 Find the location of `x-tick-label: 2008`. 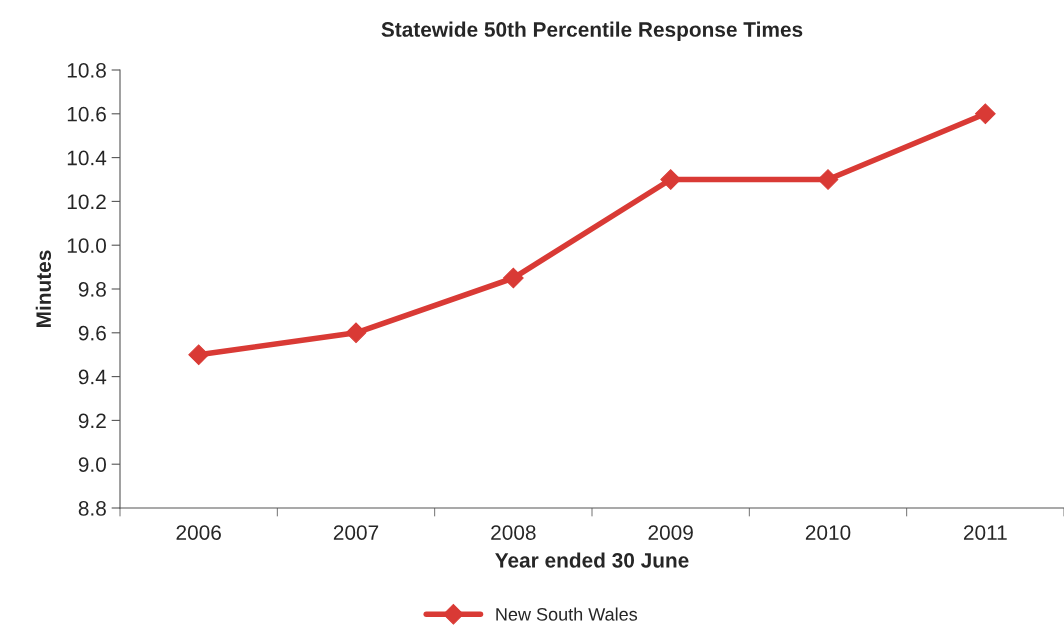

x-tick-label: 2008 is located at coordinates (513, 532).